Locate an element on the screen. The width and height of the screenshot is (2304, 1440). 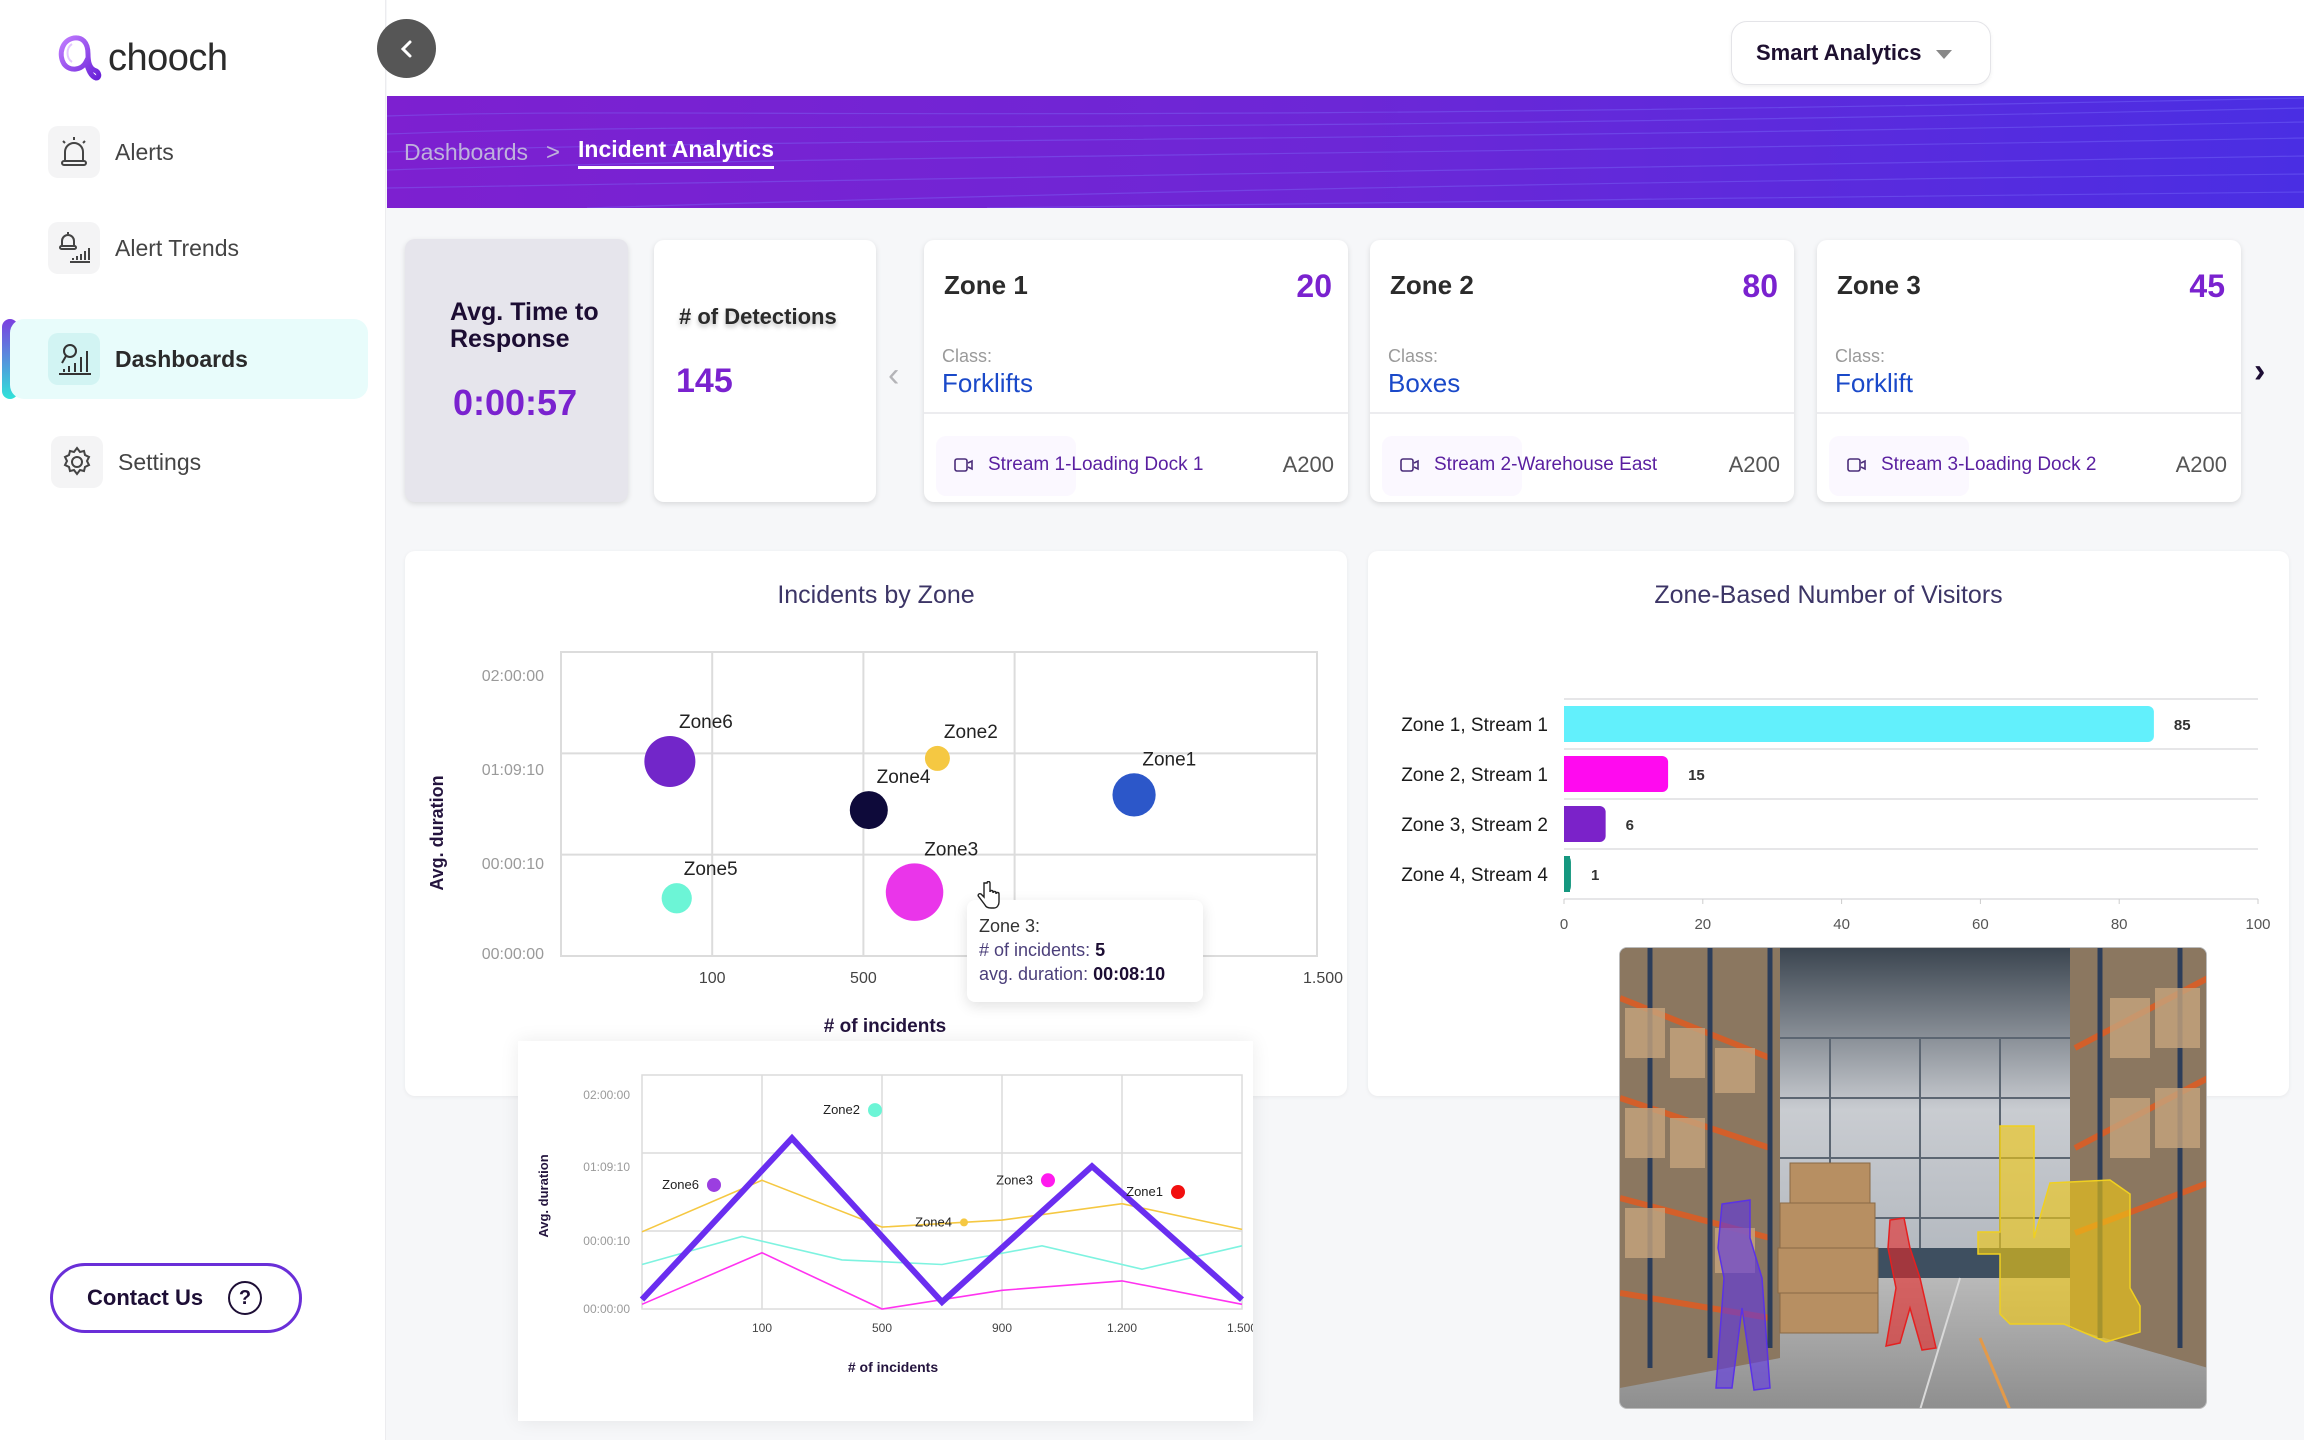
y-axis-label: Avg. duration is located at coordinates (543, 1195).